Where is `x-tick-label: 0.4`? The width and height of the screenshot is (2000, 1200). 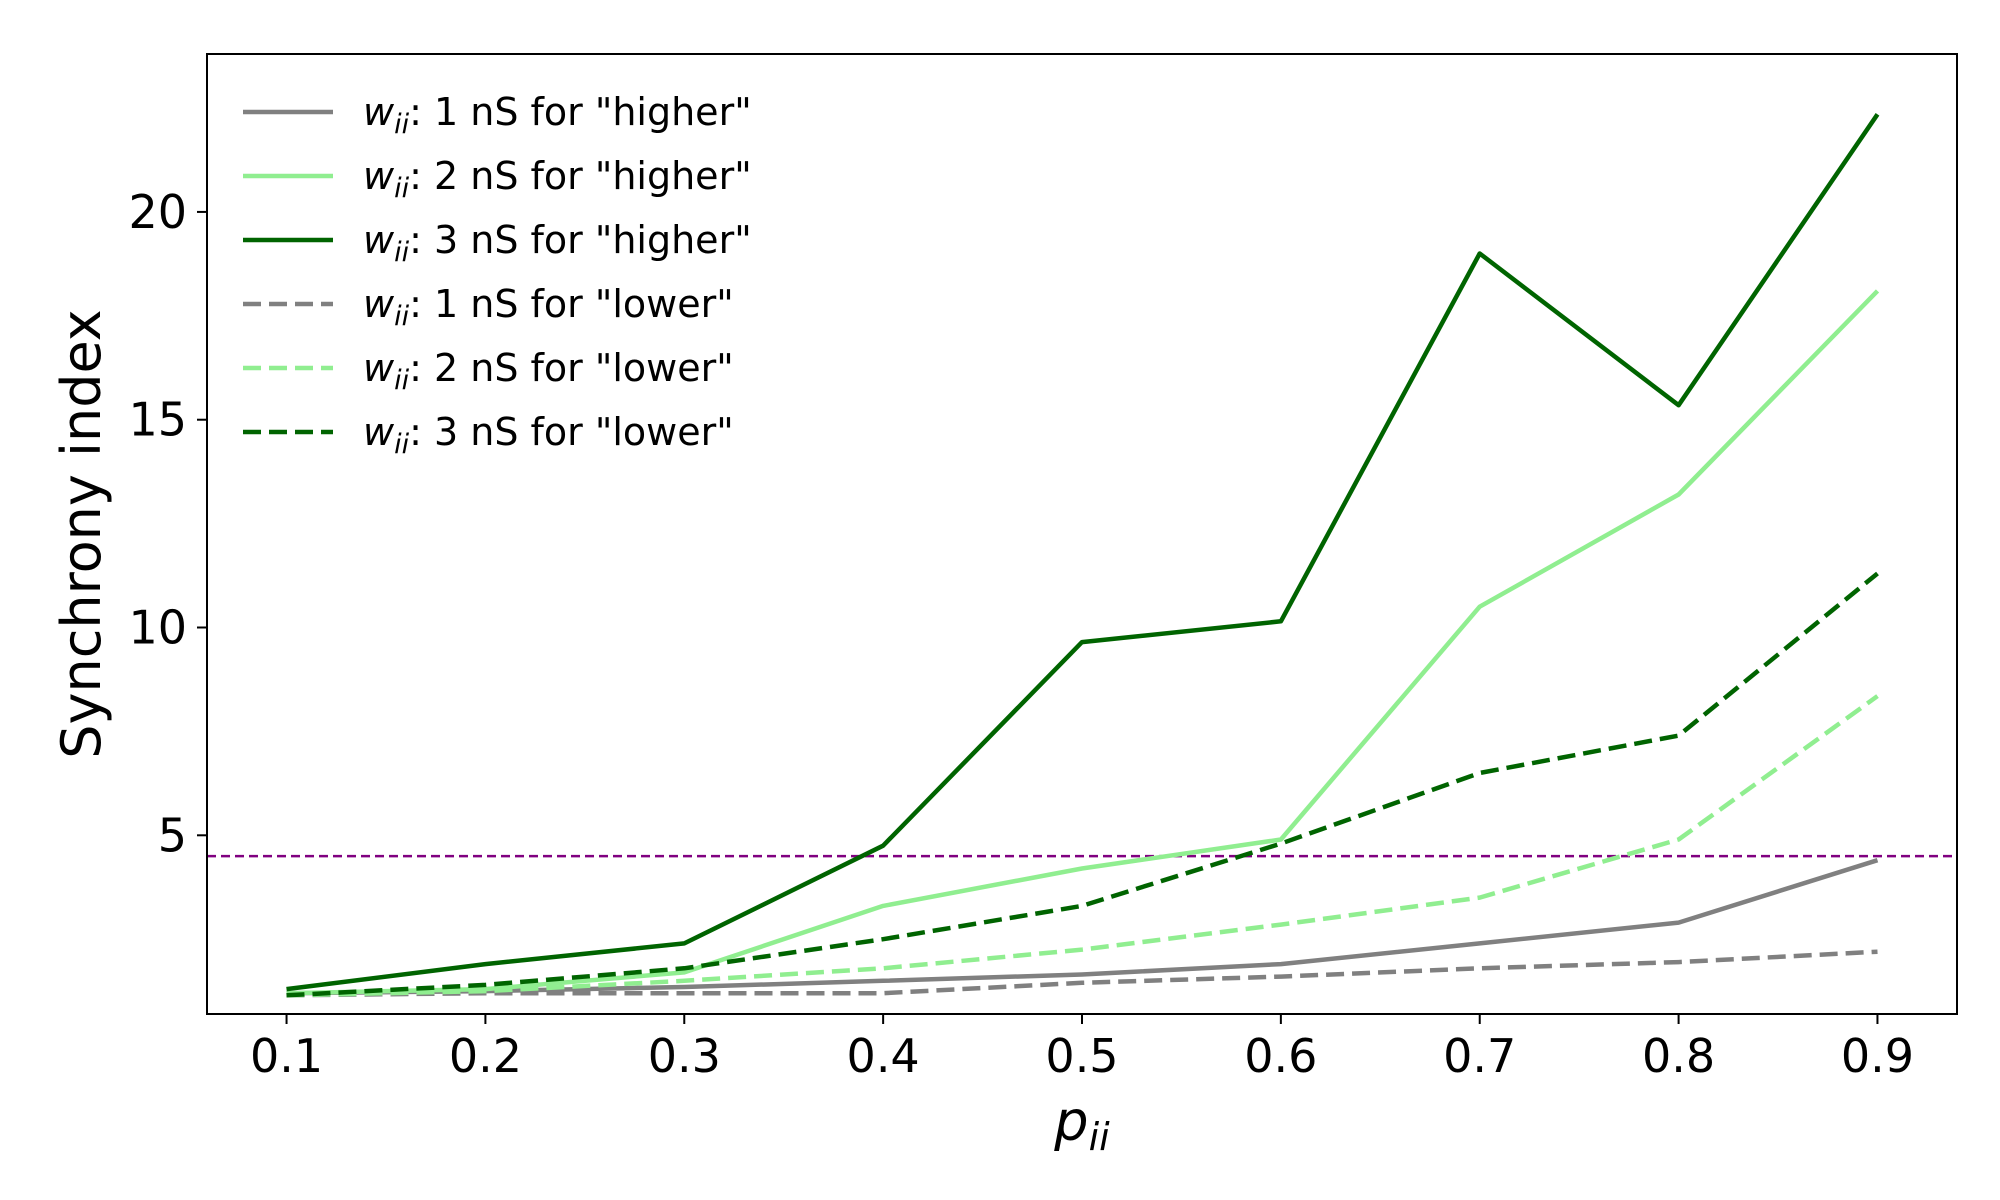 x-tick-label: 0.4 is located at coordinates (883, 1056).